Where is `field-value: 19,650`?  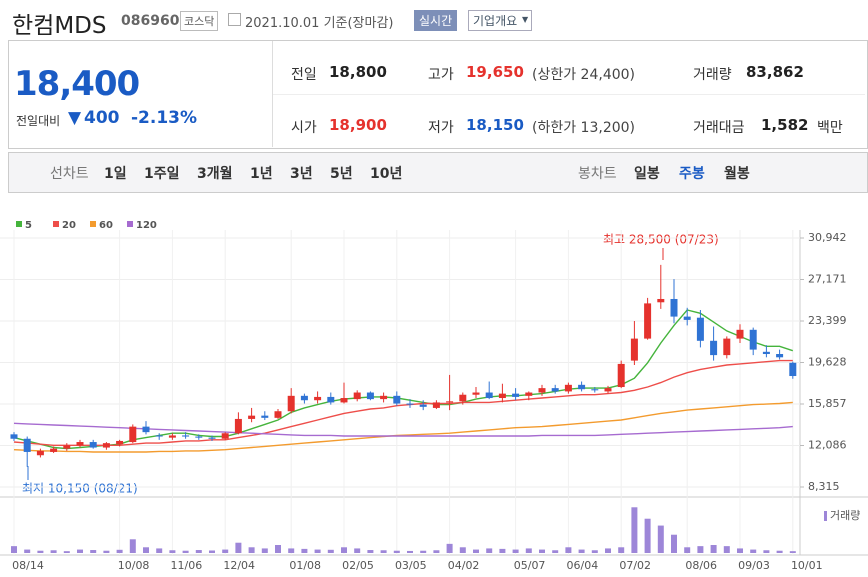 field-value: 19,650 is located at coordinates (495, 72).